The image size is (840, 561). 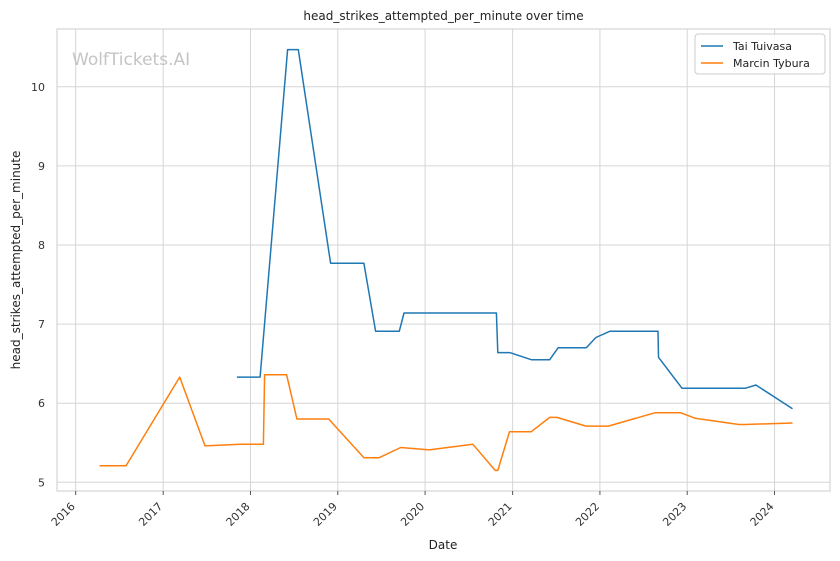 I want to click on legend: Tai Tuivasa Marcin Tybura, so click(x=760, y=54).